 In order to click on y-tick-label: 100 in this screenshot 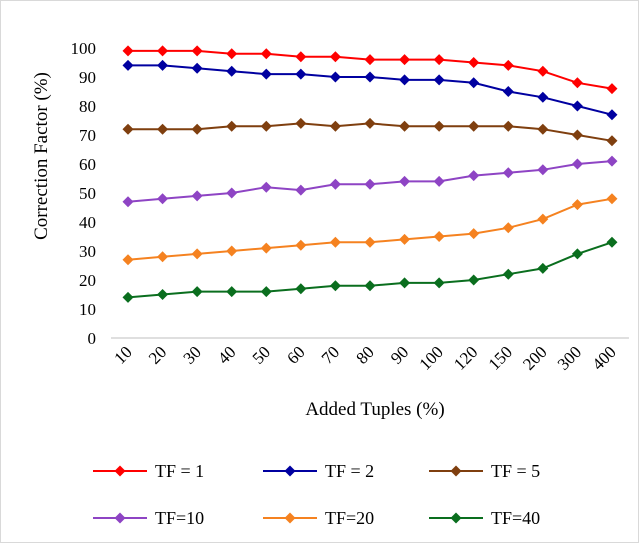, I will do `click(84, 48)`.